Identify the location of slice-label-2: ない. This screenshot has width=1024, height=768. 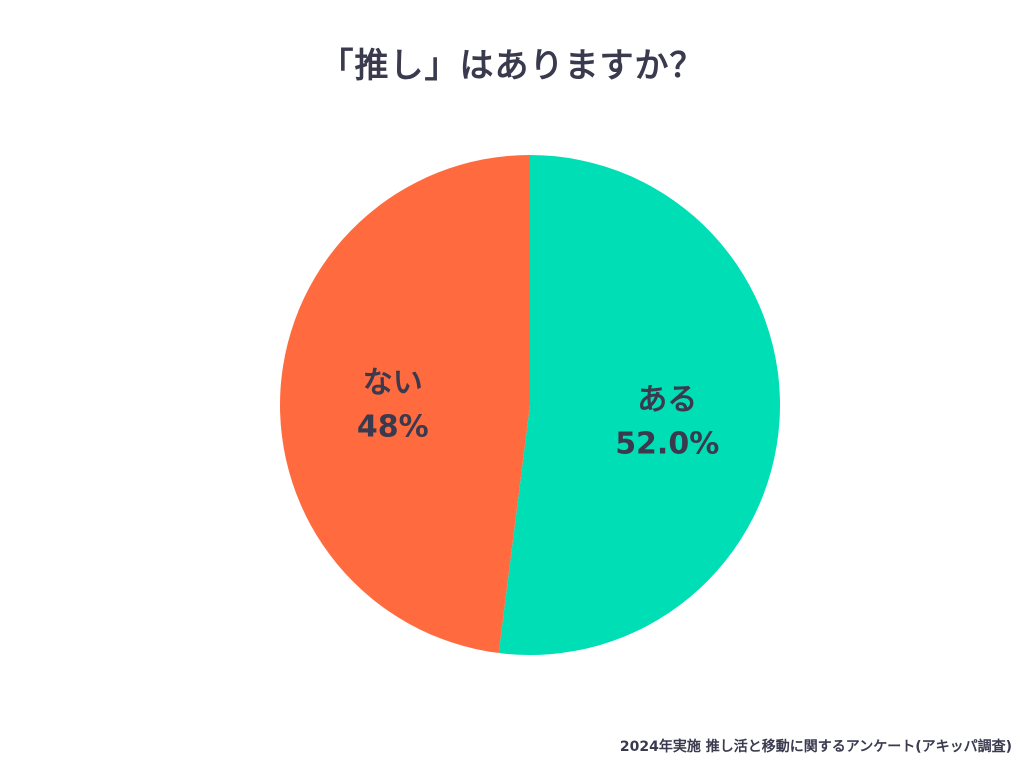
(393, 382).